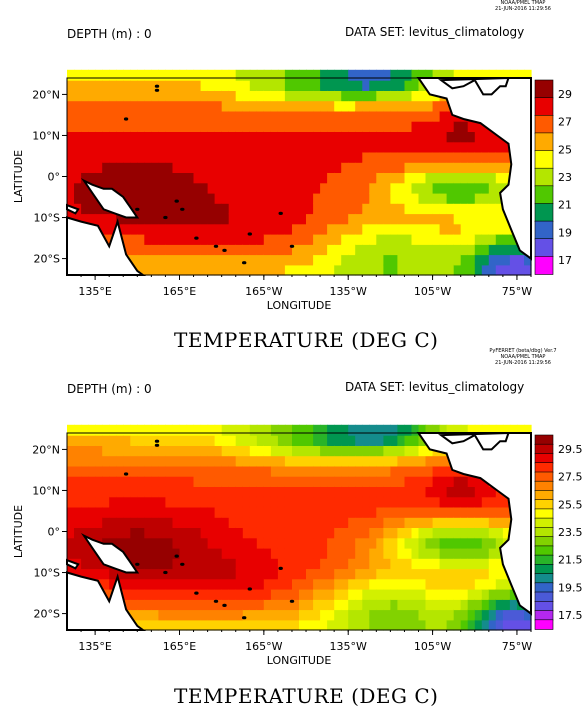 The height and width of the screenshot is (710, 583). I want to click on colorbar: 29.527.525.523.521.519.517.5, so click(558, 532).